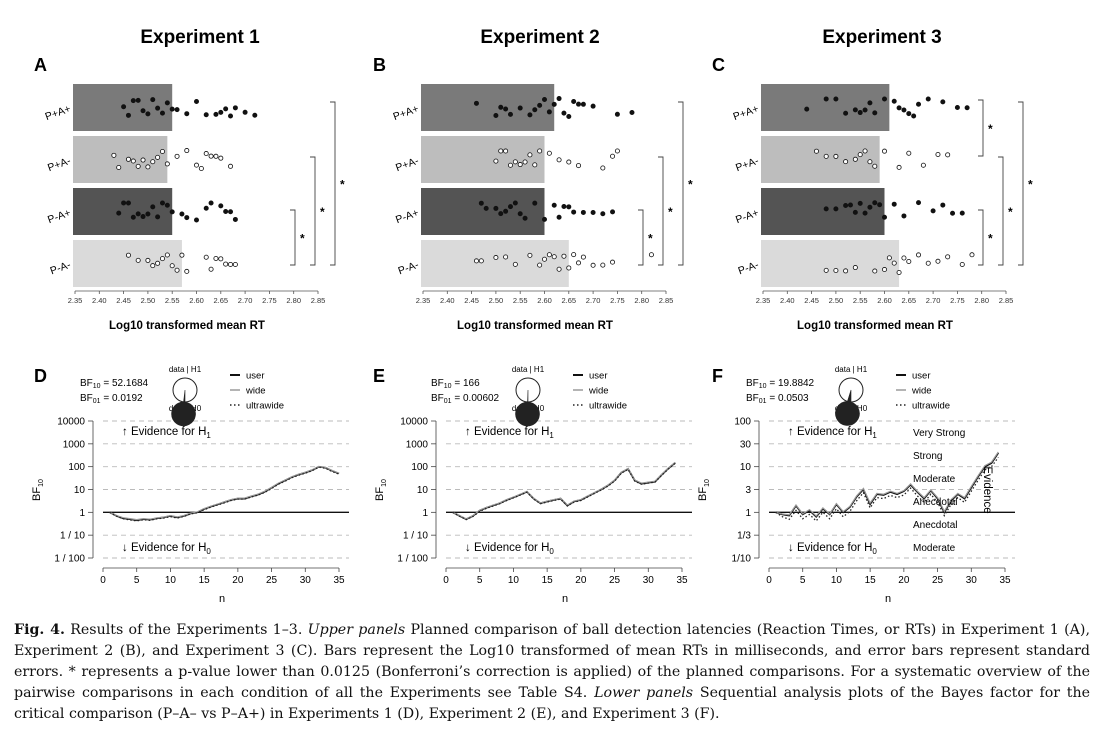  Describe the element at coordinates (888, 599) in the screenshot. I see `x-axis-title-f: n` at that location.